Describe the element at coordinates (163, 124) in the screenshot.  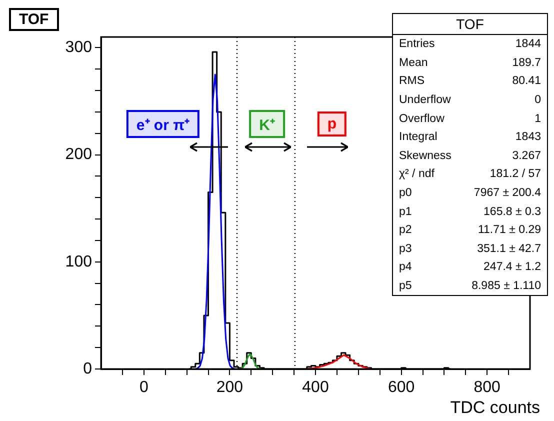
I see `annotation: e⁺ or π⁺` at that location.